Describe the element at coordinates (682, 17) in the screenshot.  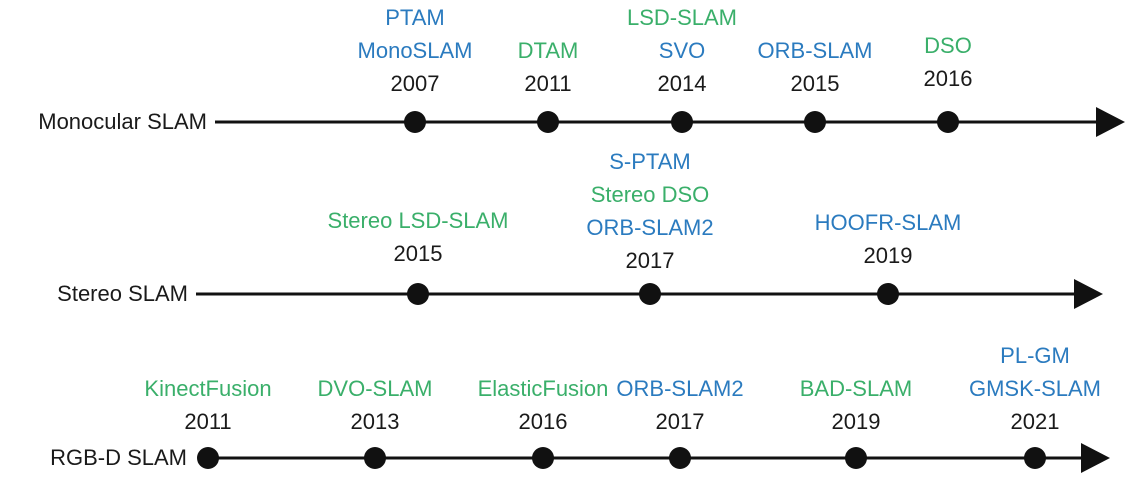
I see `method-name: LSD-SLAM` at that location.